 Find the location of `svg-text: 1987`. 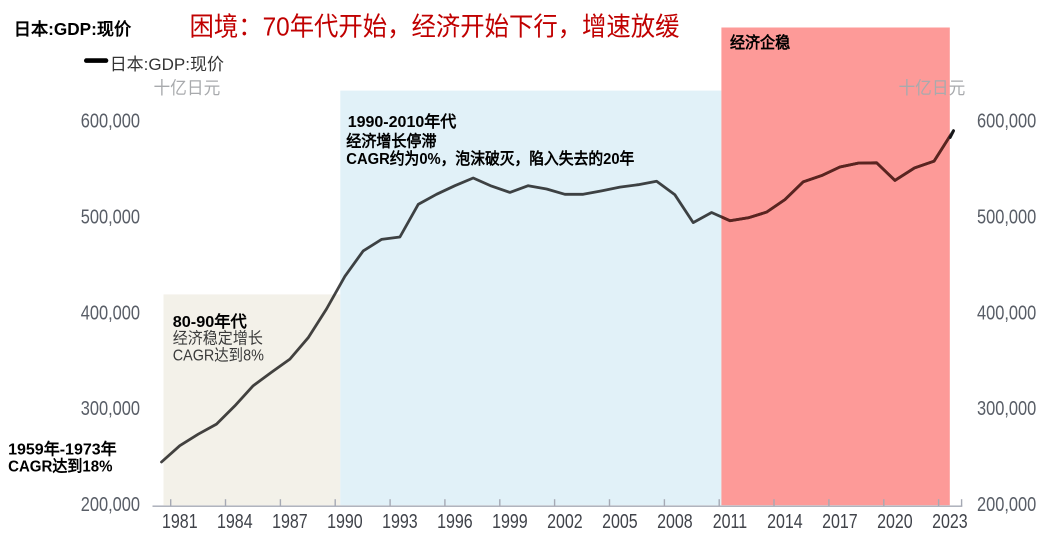

svg-text: 1987 is located at coordinates (290, 521).